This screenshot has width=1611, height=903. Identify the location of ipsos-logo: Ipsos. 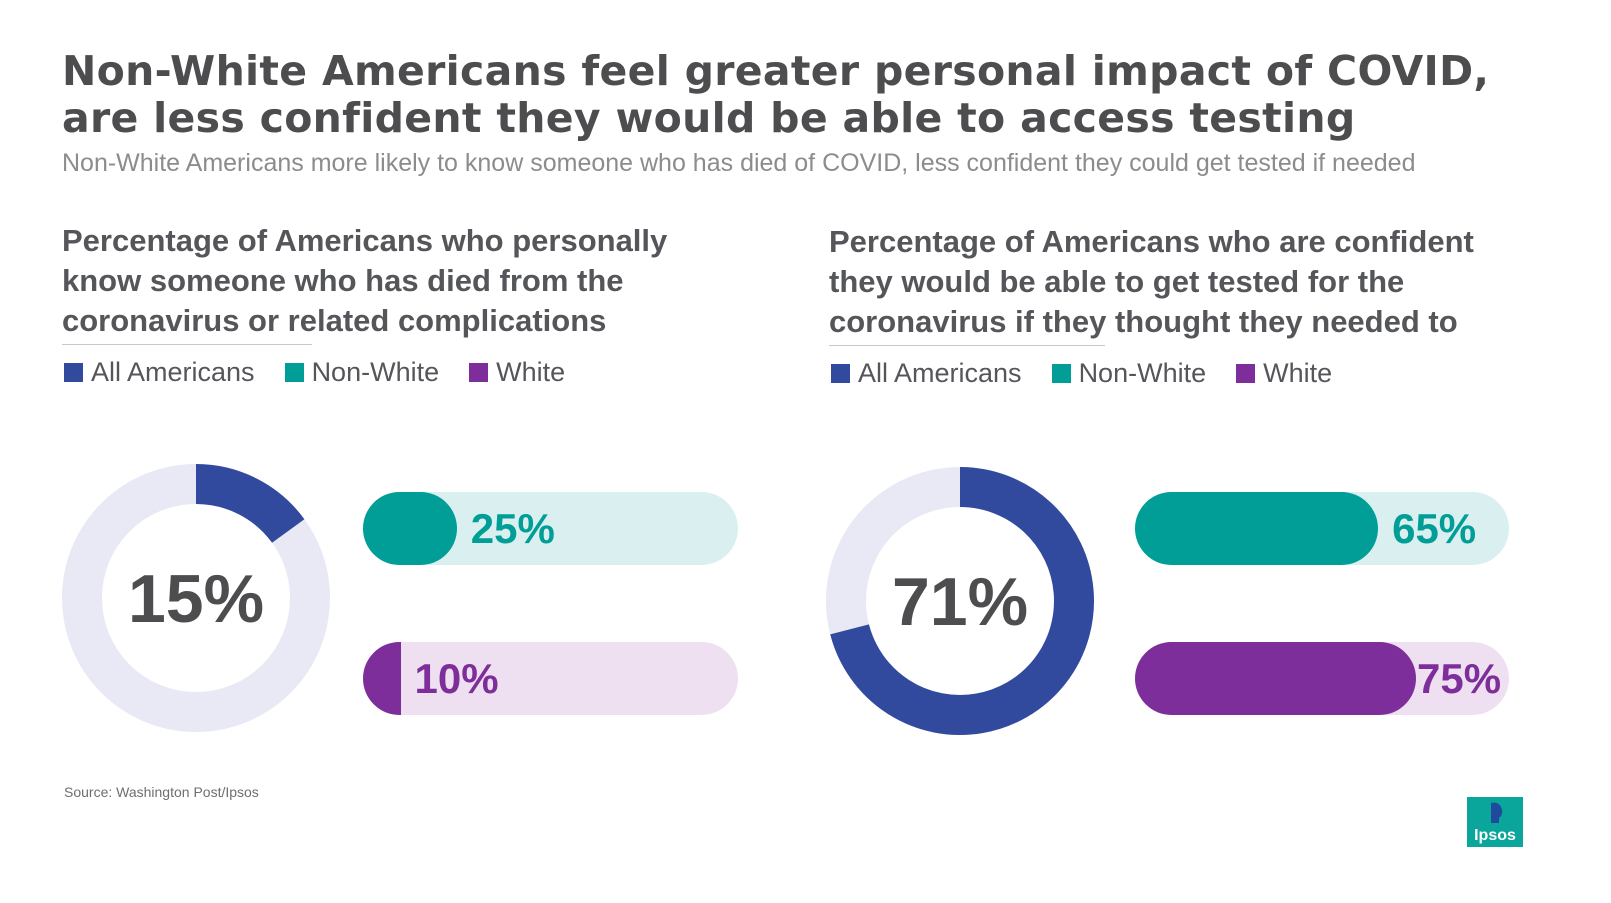
(1495, 822).